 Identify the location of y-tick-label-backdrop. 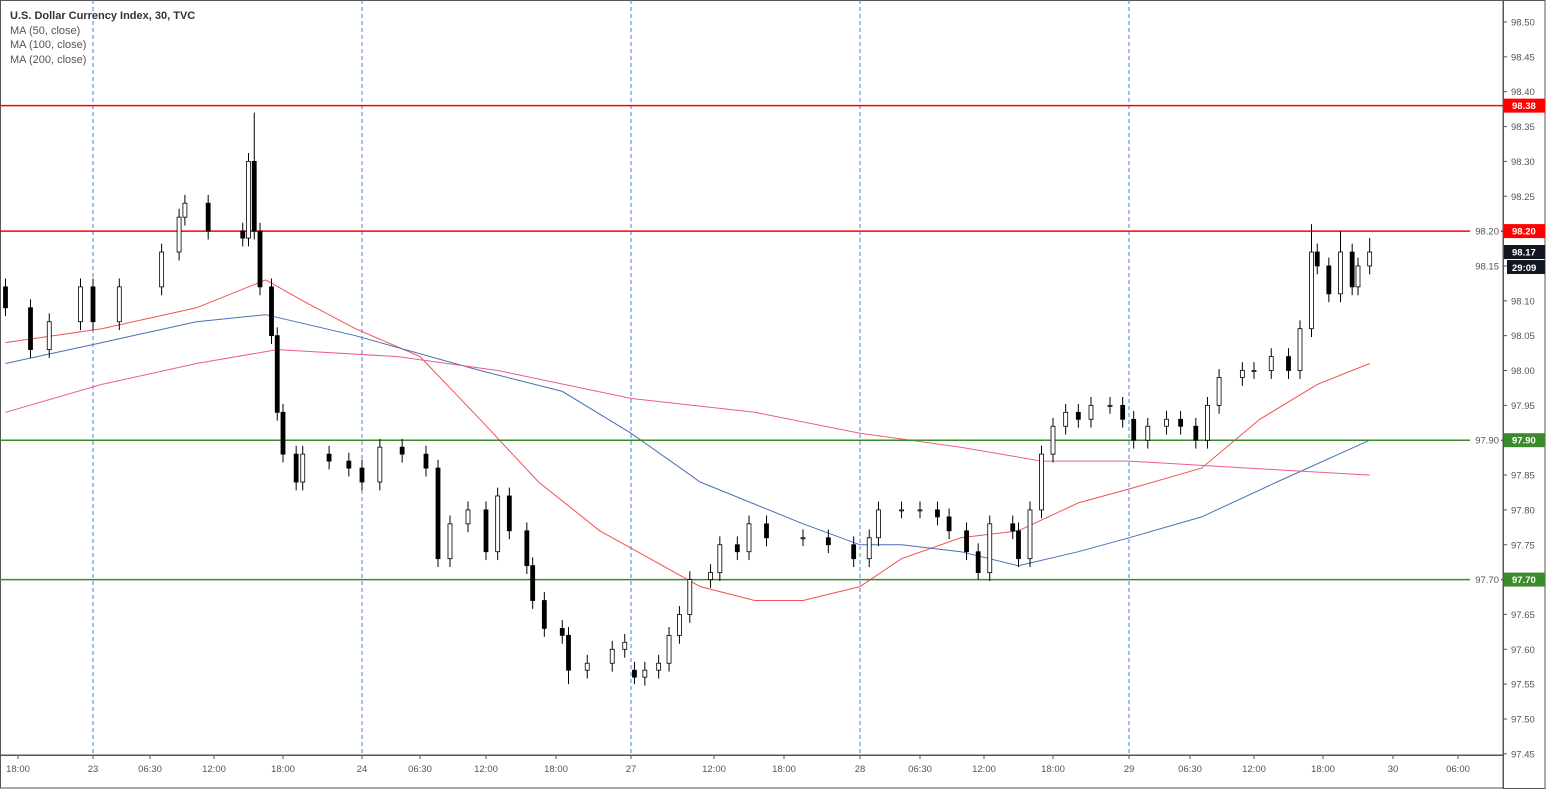
(1485, 579).